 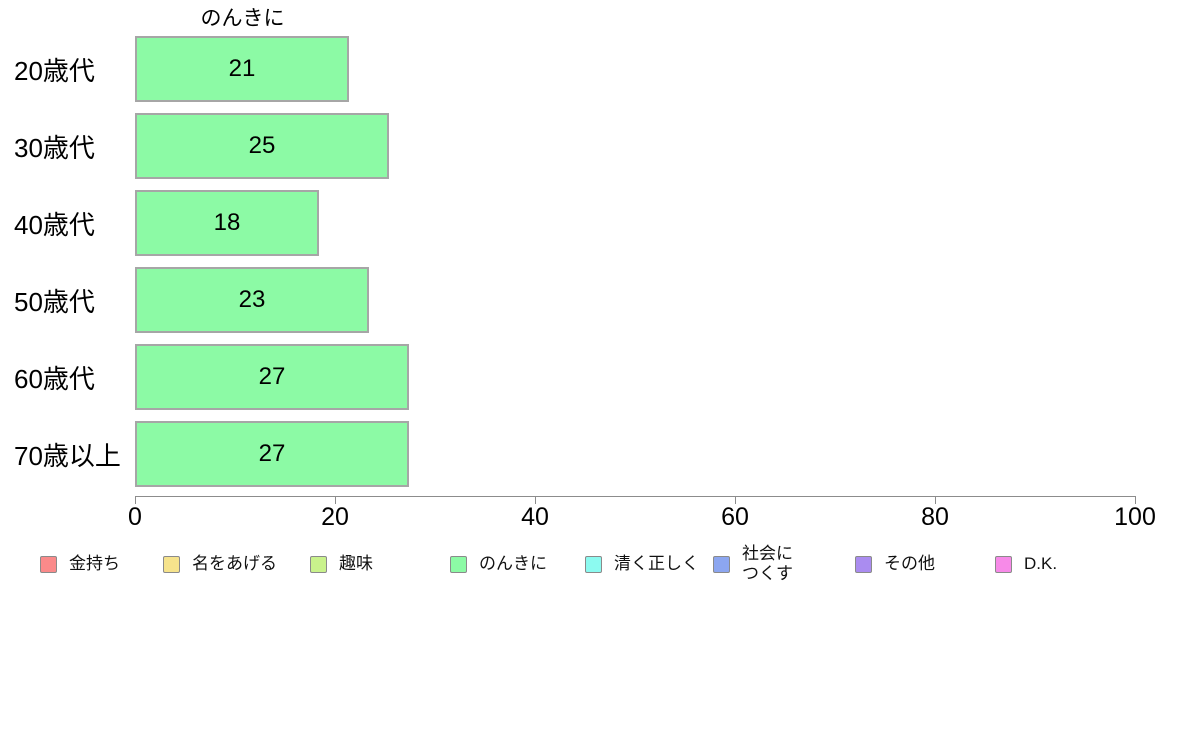 What do you see at coordinates (54, 378) in the screenshot?
I see `category-label: 60歳代` at bounding box center [54, 378].